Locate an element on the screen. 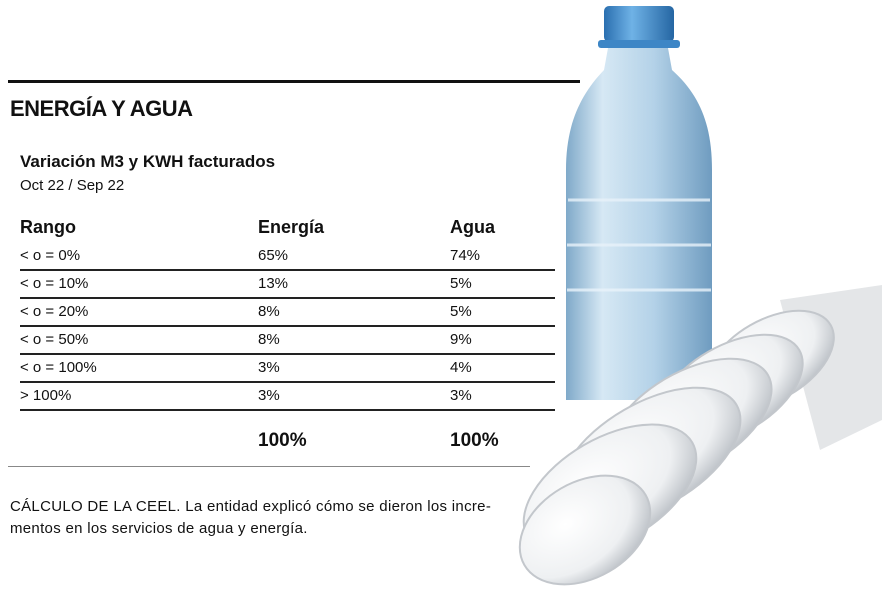  table-cell: 9% is located at coordinates (461, 339).